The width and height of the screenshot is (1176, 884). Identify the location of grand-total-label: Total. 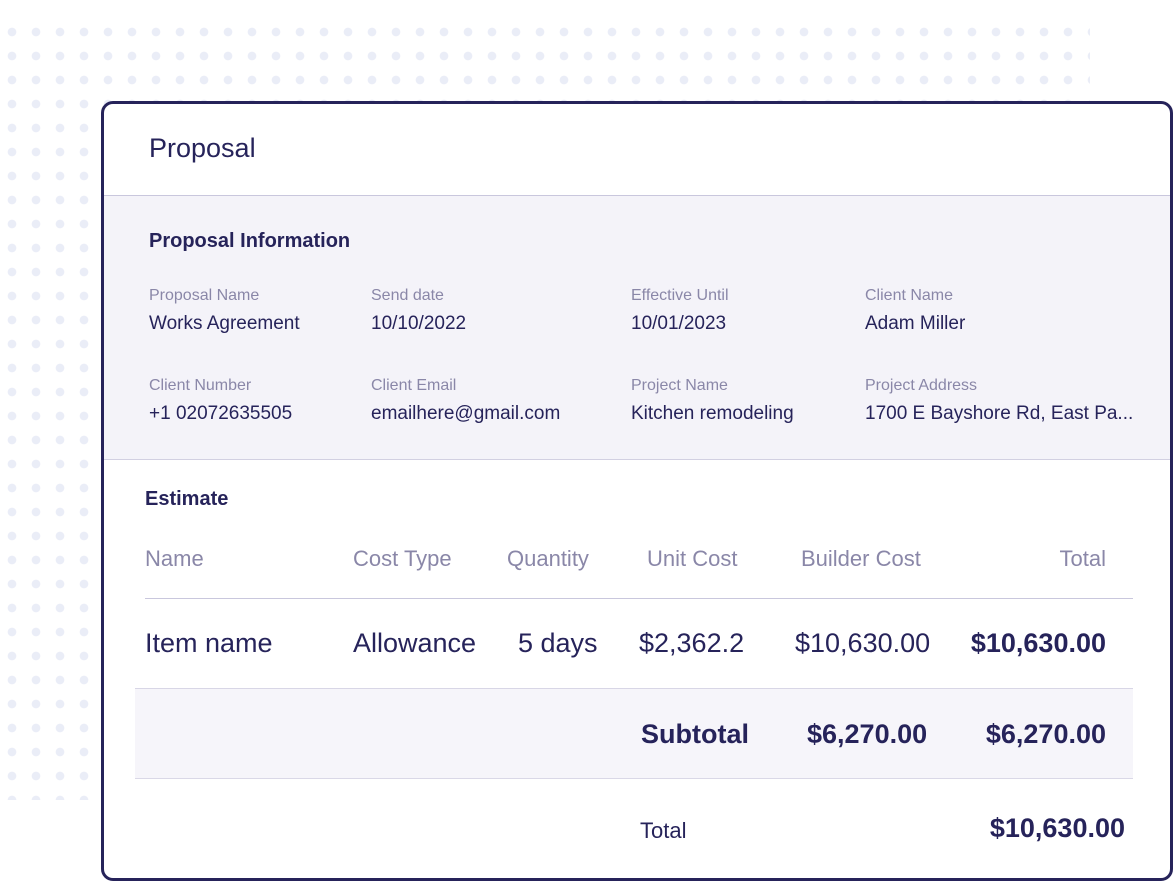
(663, 830).